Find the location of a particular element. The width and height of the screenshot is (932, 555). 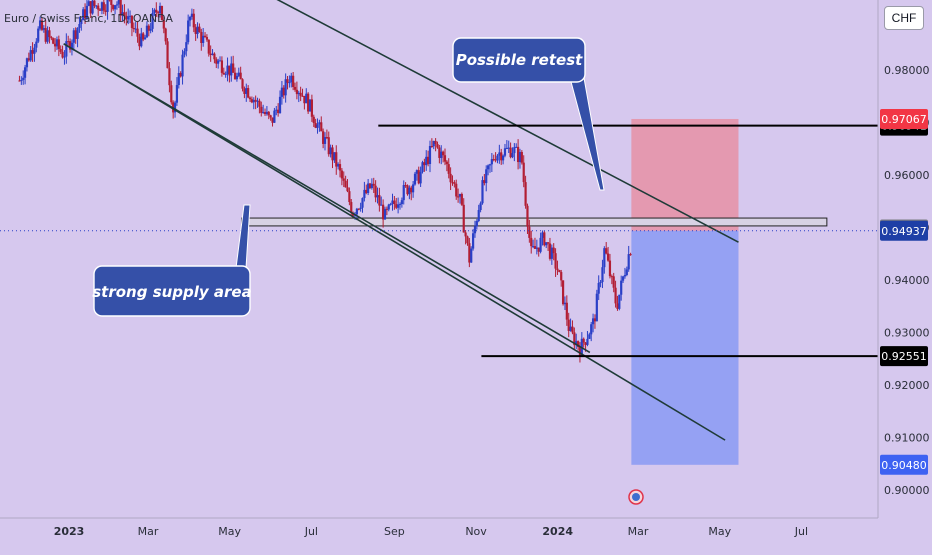

symbol-title: Euro / Swiss Franc, 1D, OANDA is located at coordinates (88, 18).